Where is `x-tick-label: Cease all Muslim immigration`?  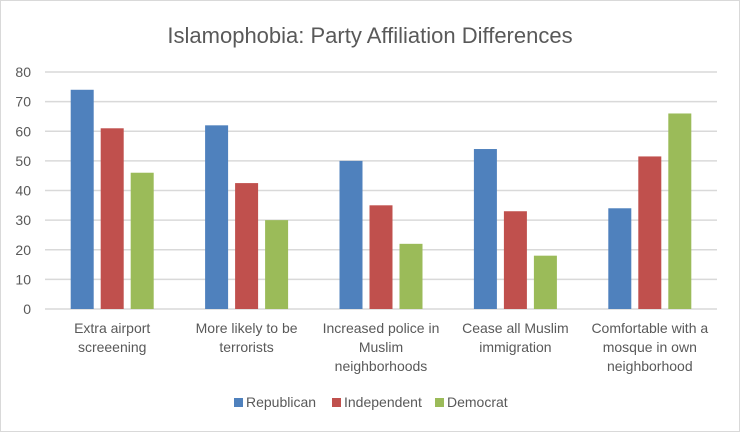 x-tick-label: Cease all Muslim immigration is located at coordinates (515, 337).